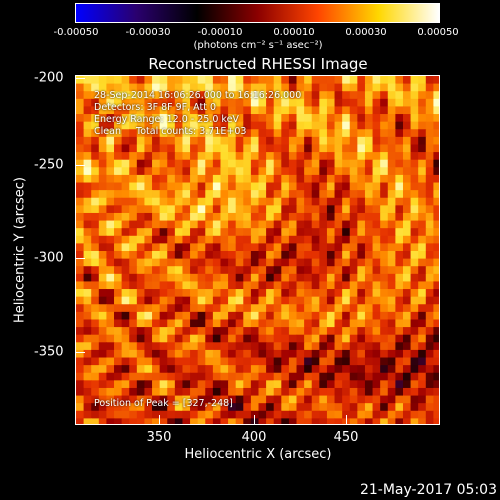  What do you see at coordinates (257, 13) in the screenshot?
I see `colorbar` at bounding box center [257, 13].